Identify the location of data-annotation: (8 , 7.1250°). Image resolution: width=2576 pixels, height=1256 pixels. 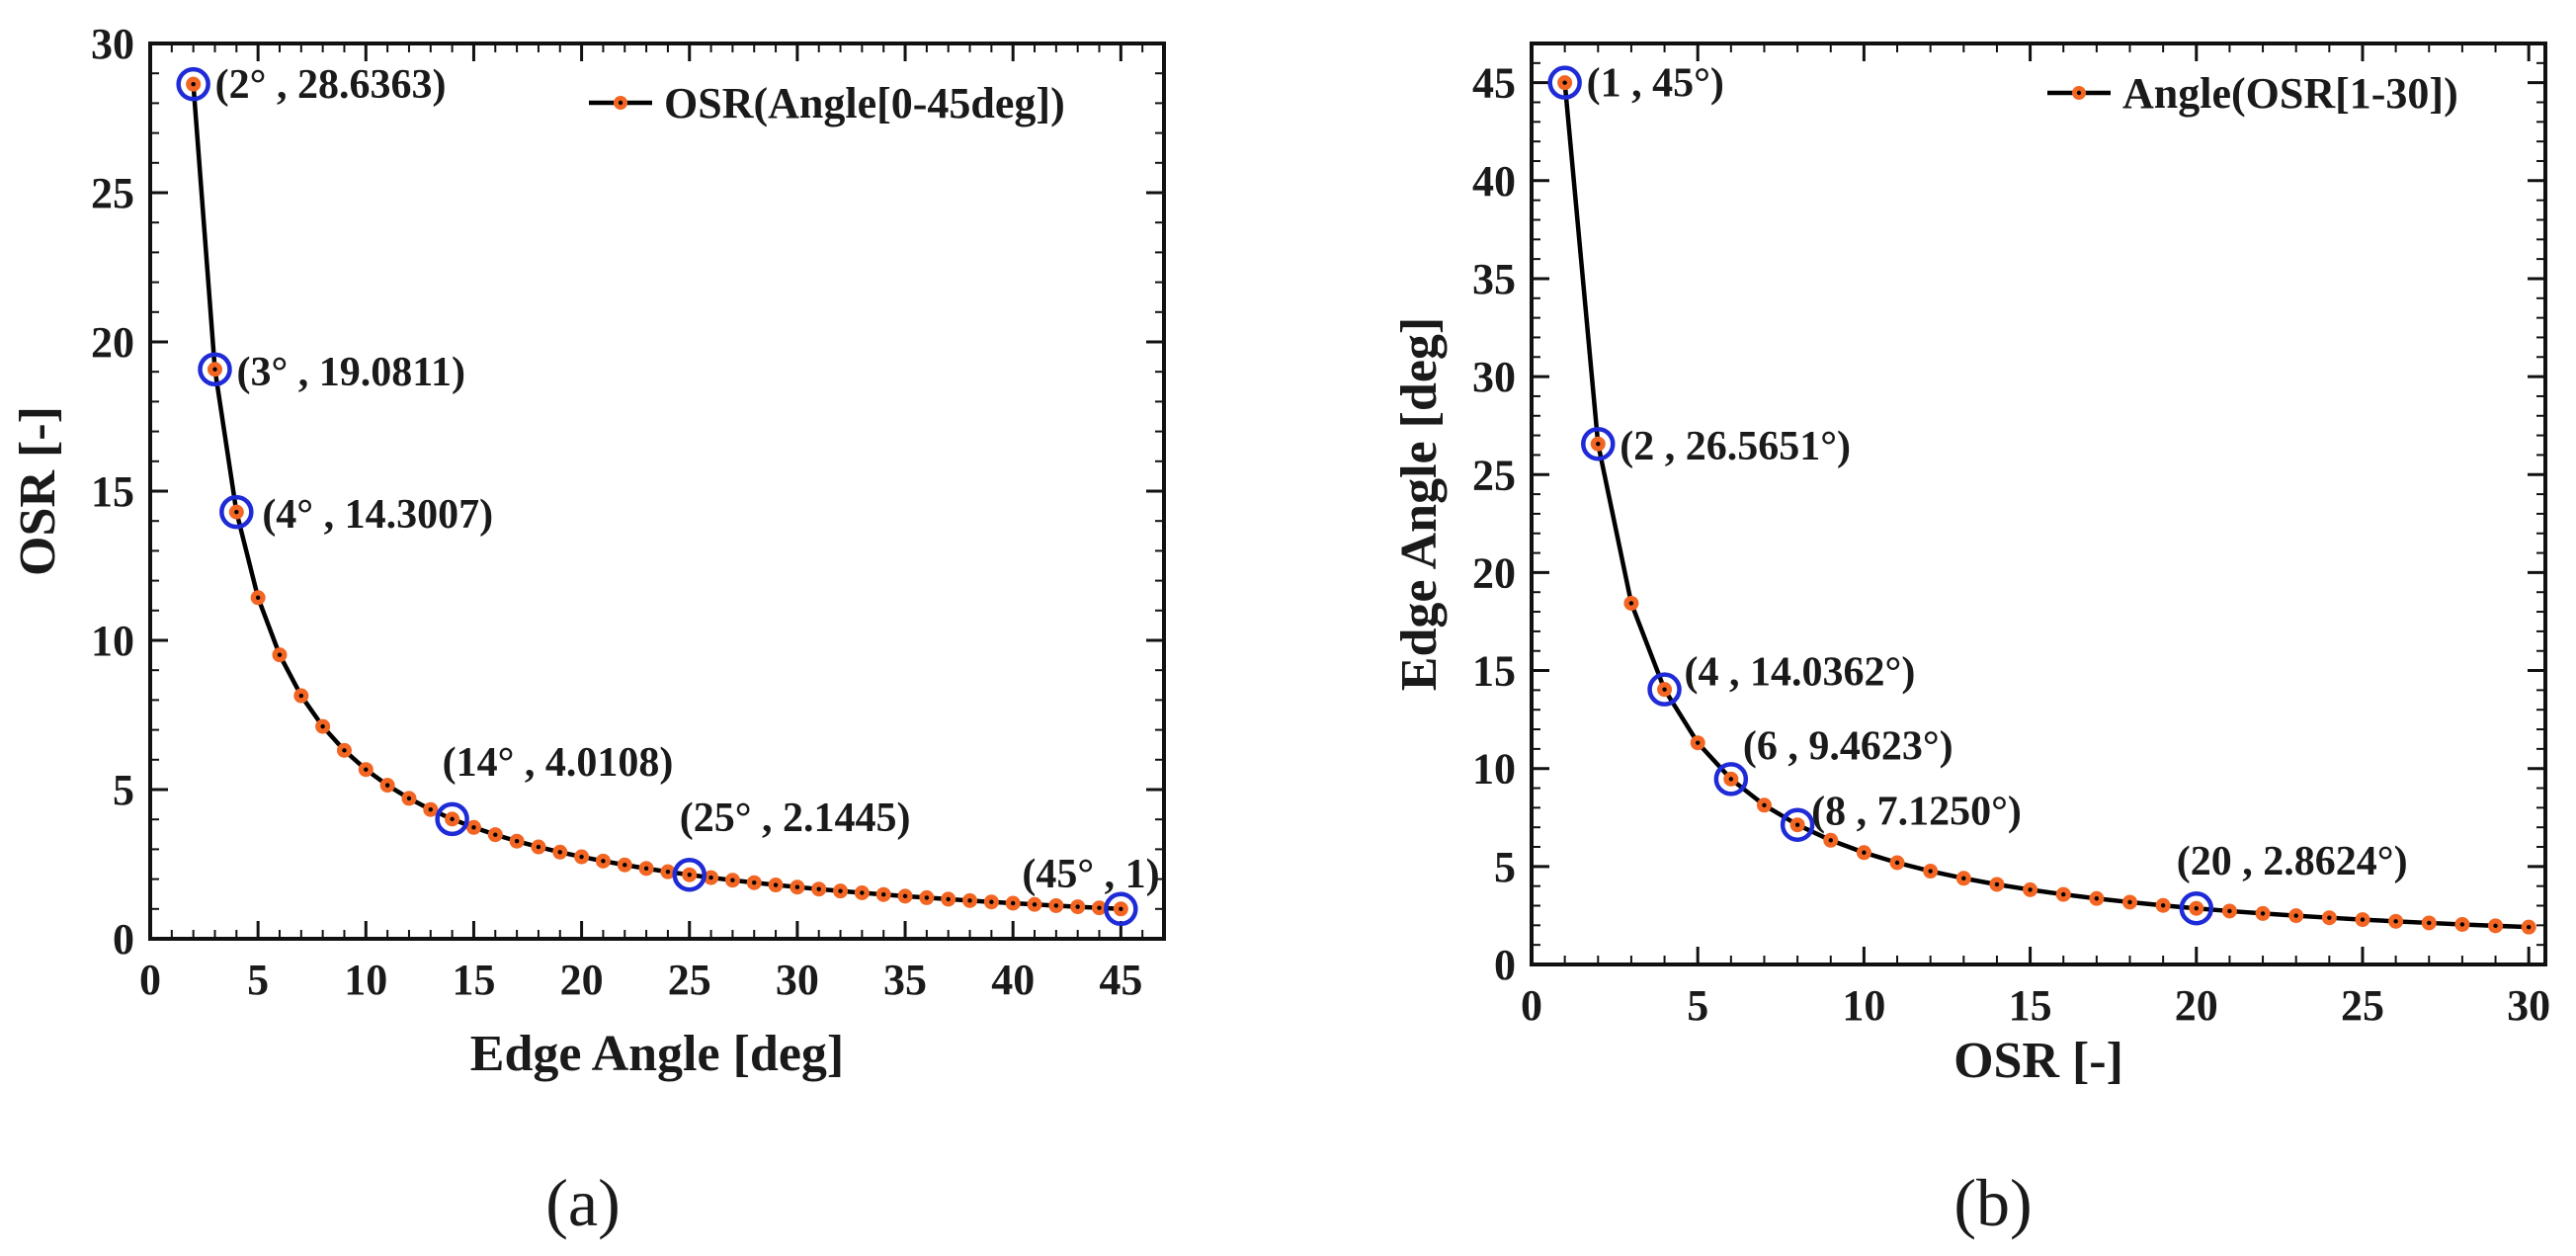
(1916, 812).